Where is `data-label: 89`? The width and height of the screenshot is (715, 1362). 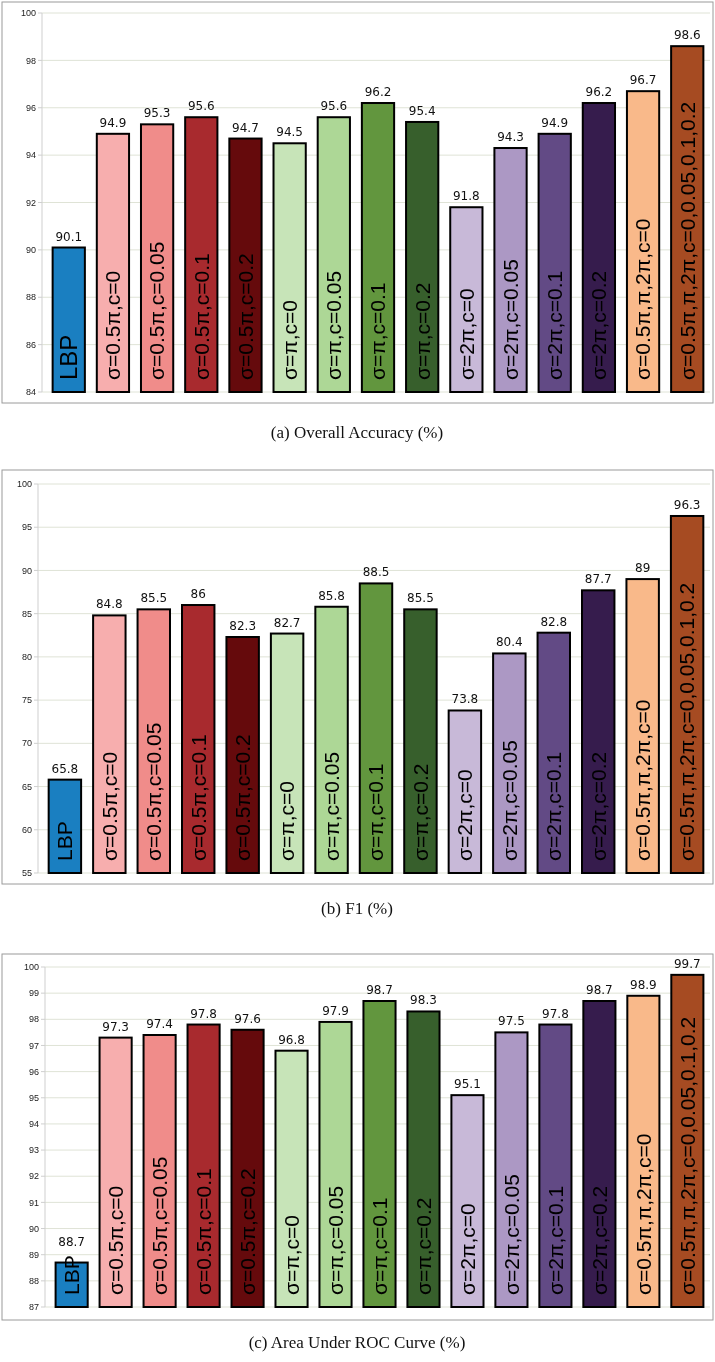 data-label: 89 is located at coordinates (643, 568).